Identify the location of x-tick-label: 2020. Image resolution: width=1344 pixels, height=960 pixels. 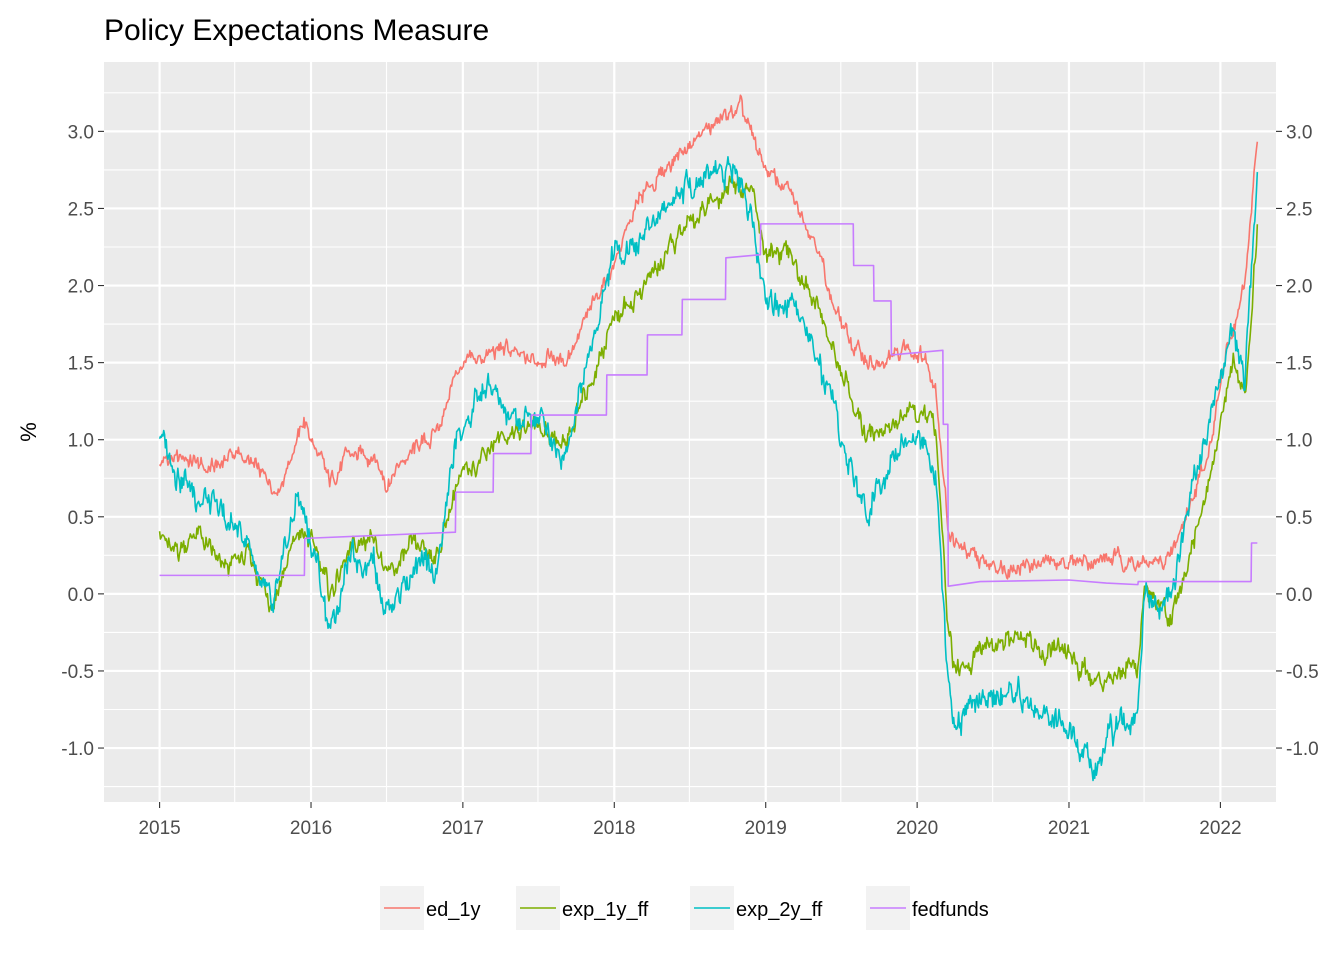
(917, 828).